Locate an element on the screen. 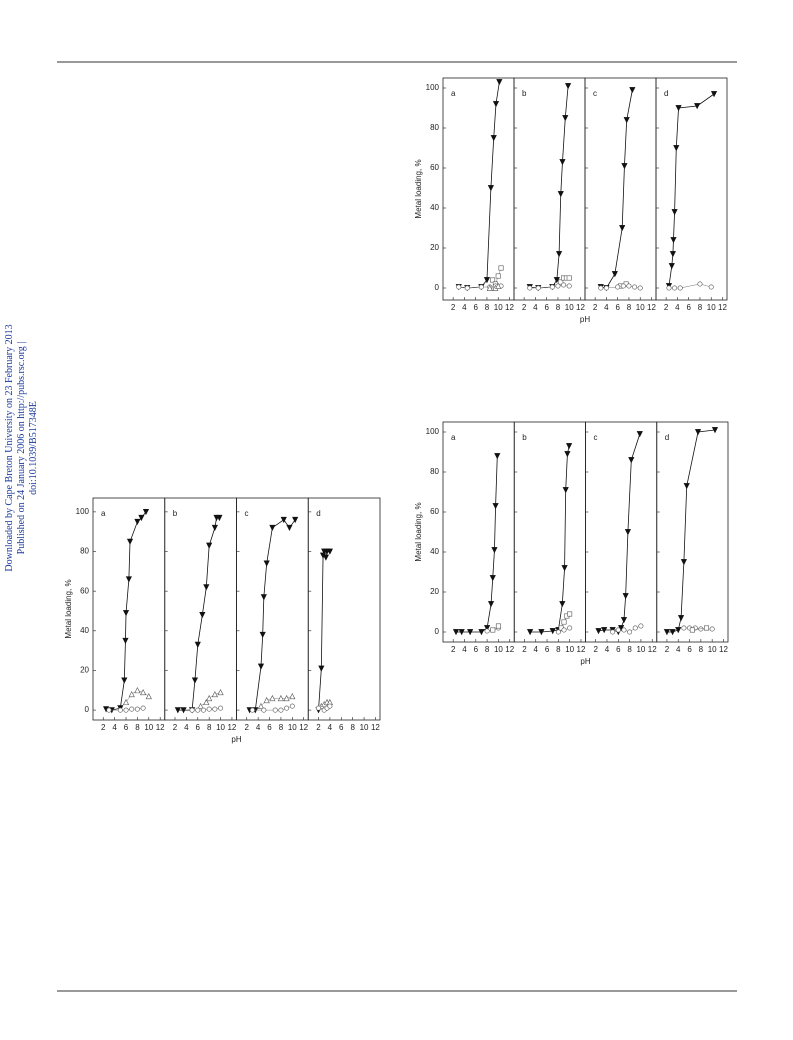 The height and width of the screenshot is (1040, 793). panel-label: c is located at coordinates (247, 513).